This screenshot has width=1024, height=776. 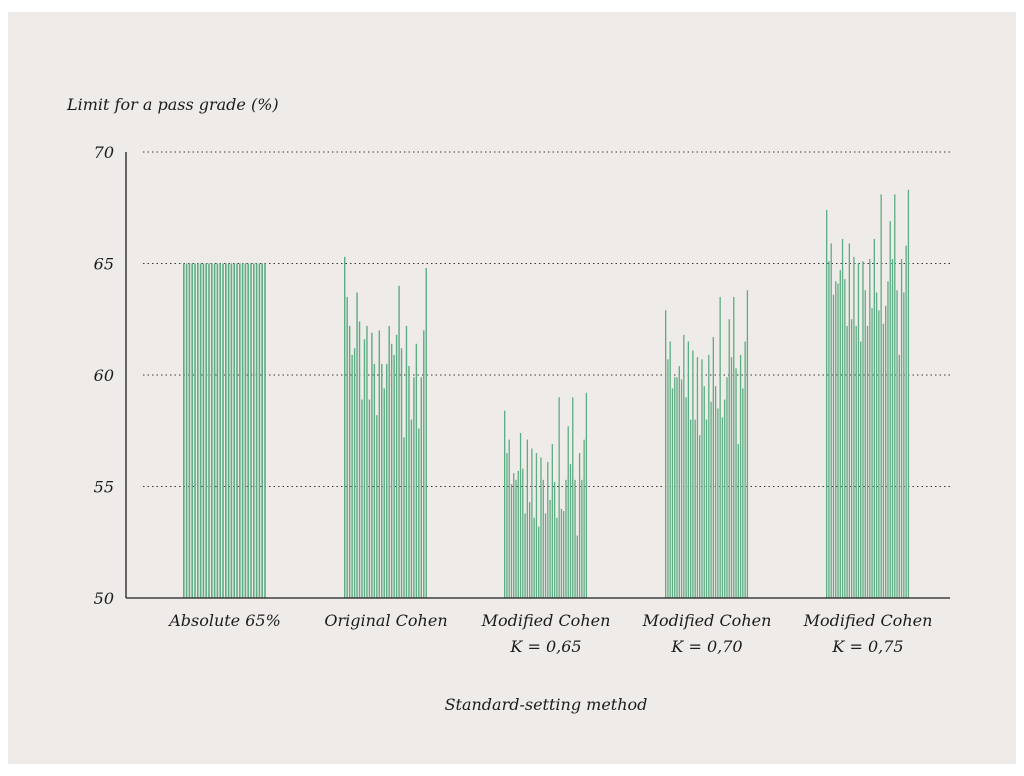 What do you see at coordinates (172, 104) in the screenshot?
I see `y-axis-title: Limit for a pass grade (%)` at bounding box center [172, 104].